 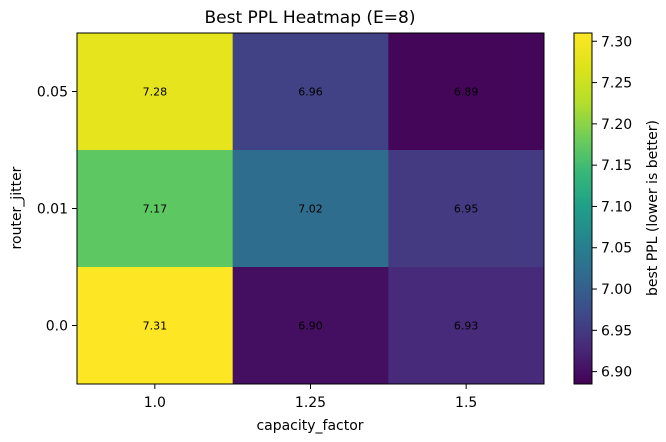 What do you see at coordinates (616, 207) in the screenshot?
I see `colorbar-tick-label: 7.10` at bounding box center [616, 207].